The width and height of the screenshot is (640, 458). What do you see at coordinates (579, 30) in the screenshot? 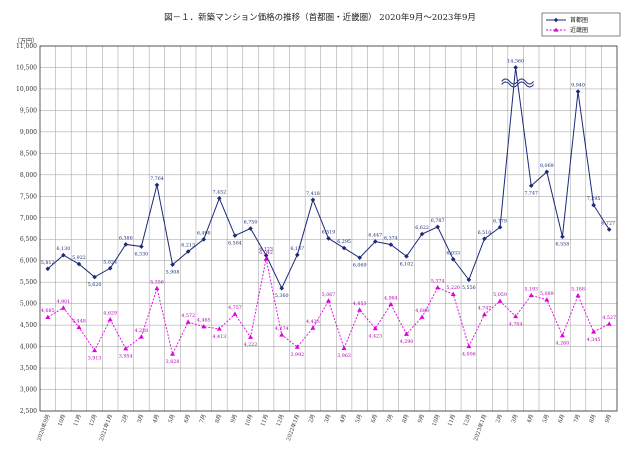
I see `legend-label-kinki: 近畿圏` at bounding box center [579, 30].